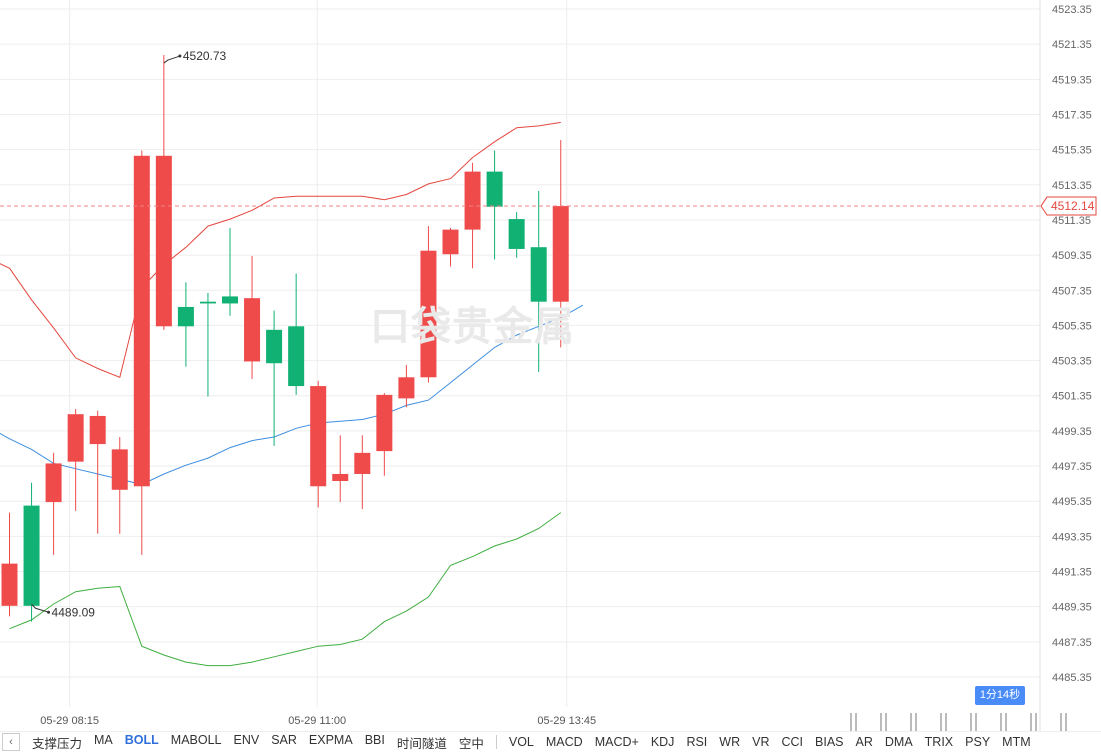  I want to click on indicator-tab-vr: VR, so click(761, 742).